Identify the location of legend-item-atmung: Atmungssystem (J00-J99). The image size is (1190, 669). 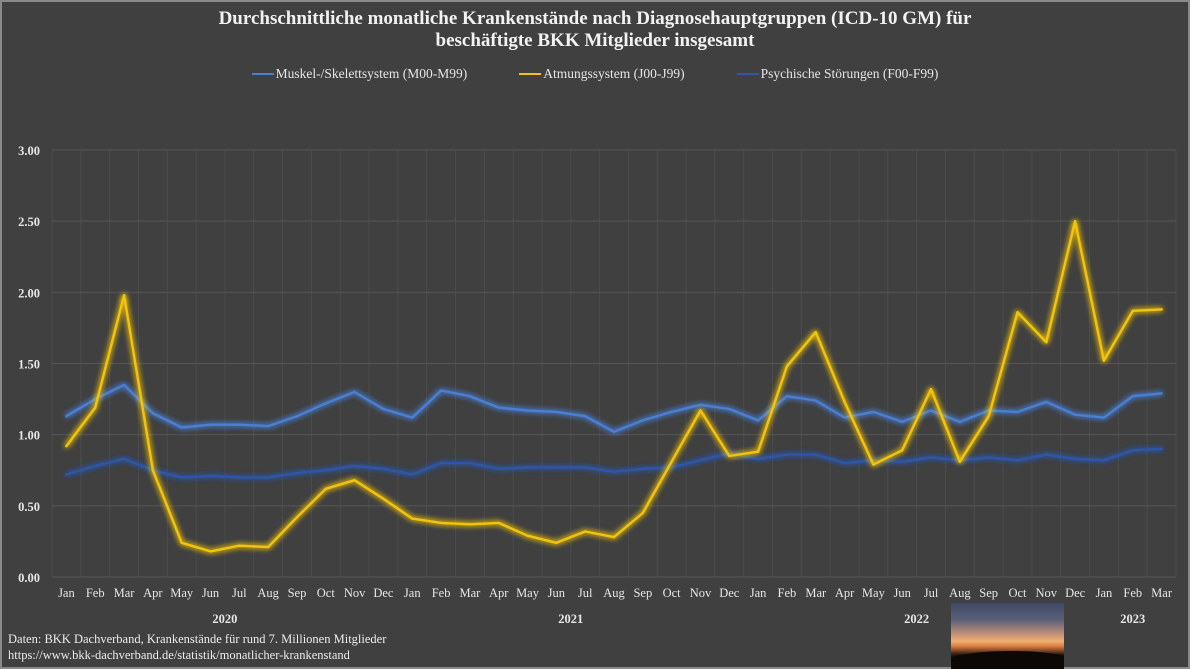
(602, 74).